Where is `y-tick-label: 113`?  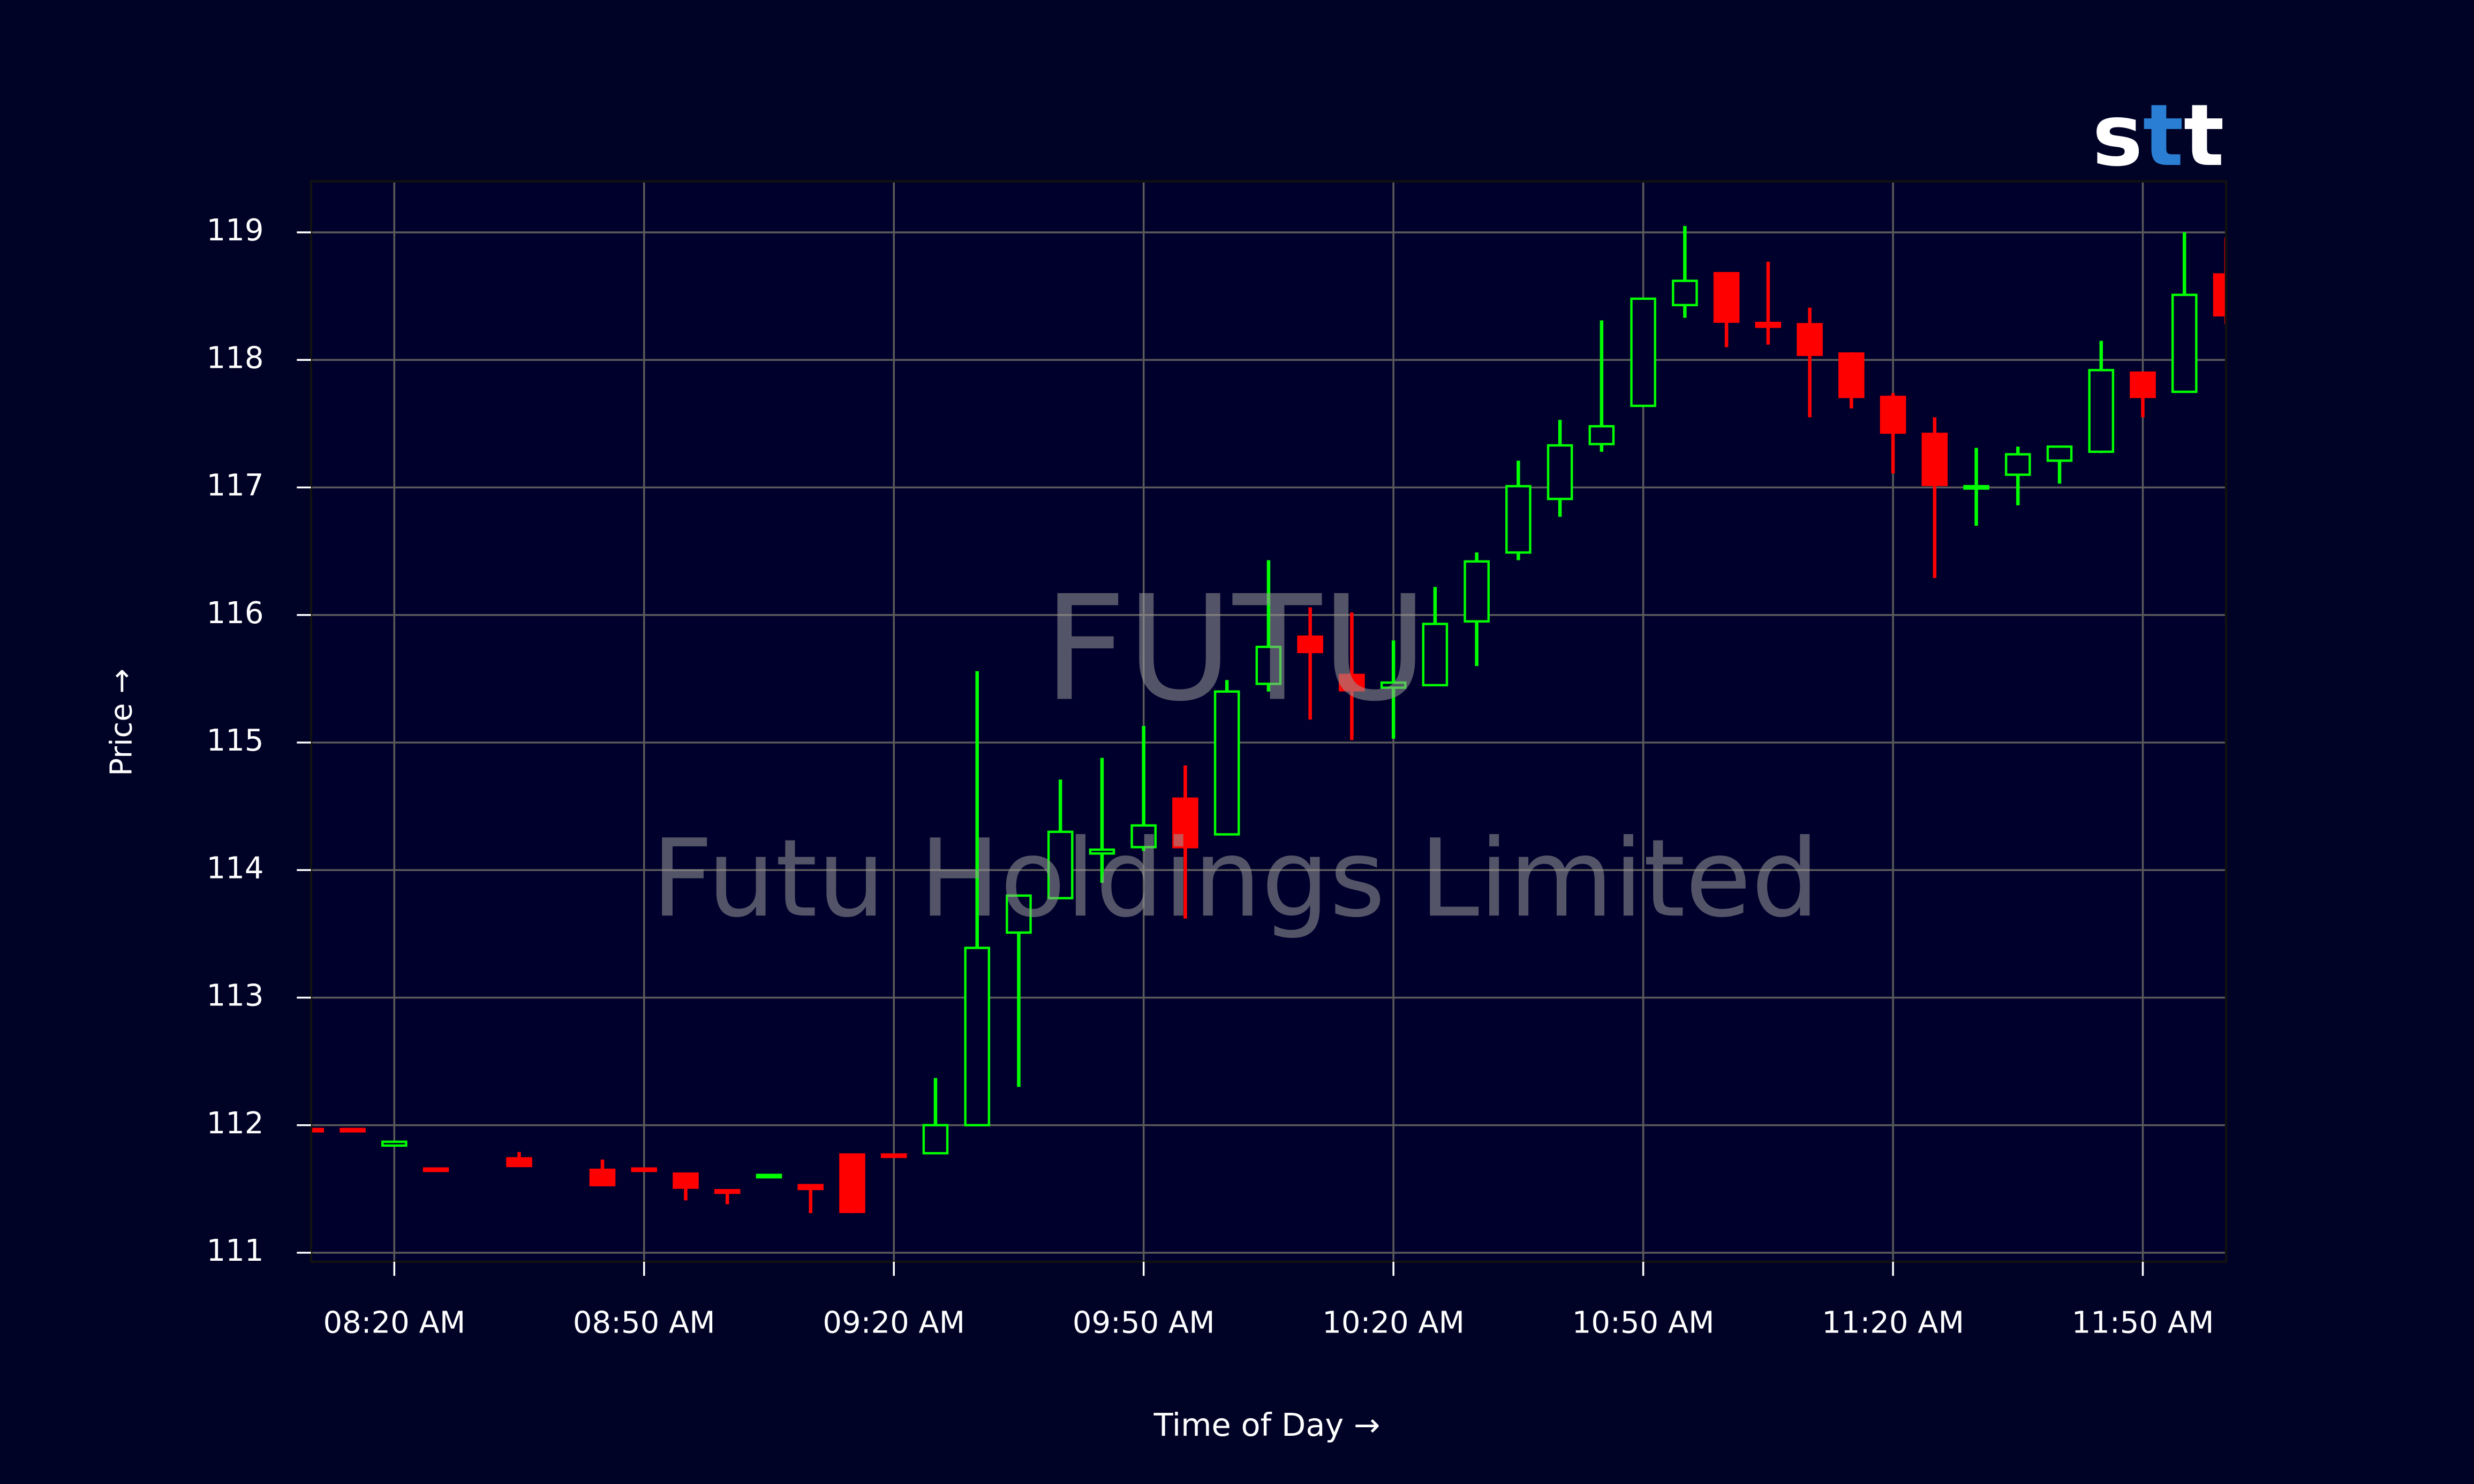 y-tick-label: 113 is located at coordinates (235, 996).